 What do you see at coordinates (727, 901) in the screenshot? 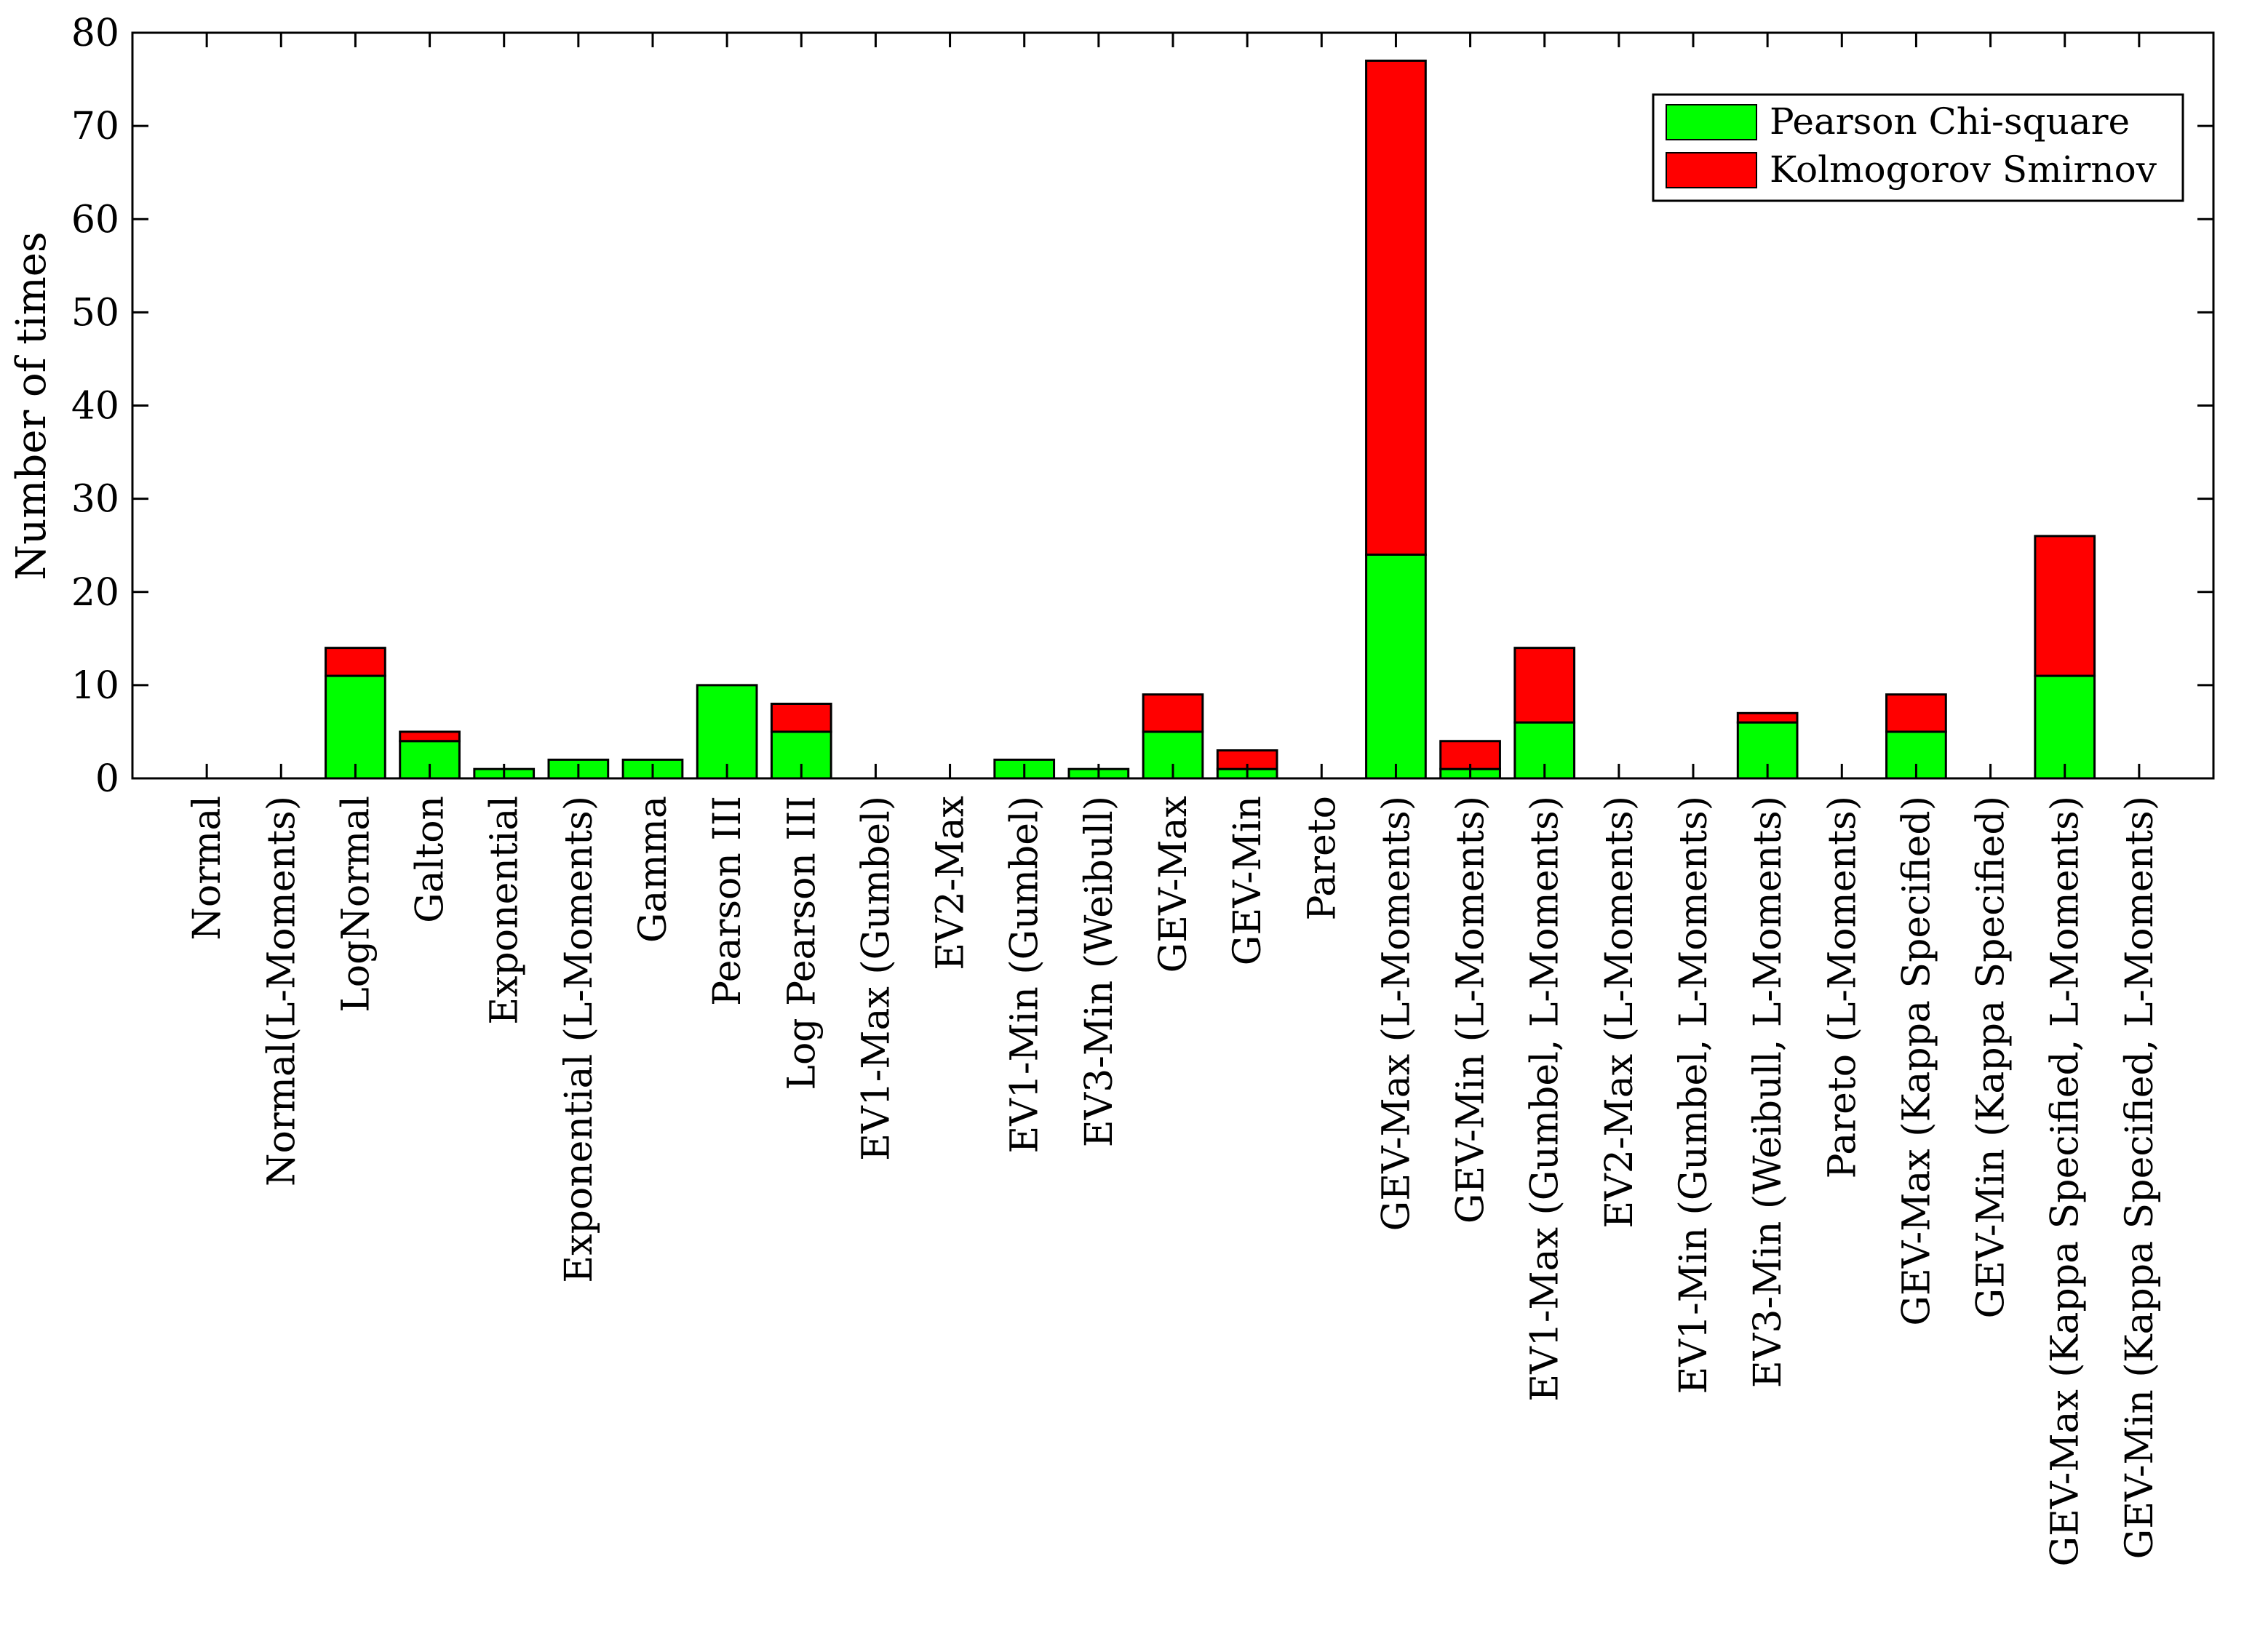
I see `x-tick-label: Pearson III` at bounding box center [727, 901].